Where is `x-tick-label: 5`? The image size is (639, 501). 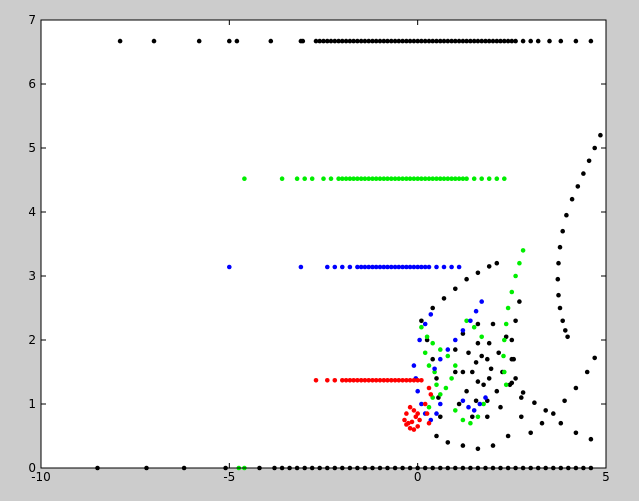 x-tick-label: 5 is located at coordinates (606, 477).